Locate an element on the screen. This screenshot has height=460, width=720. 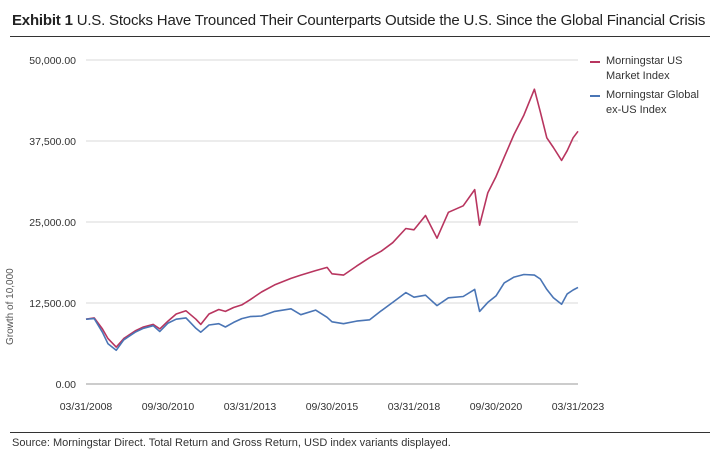
legend-swatch-us is located at coordinates (595, 62).